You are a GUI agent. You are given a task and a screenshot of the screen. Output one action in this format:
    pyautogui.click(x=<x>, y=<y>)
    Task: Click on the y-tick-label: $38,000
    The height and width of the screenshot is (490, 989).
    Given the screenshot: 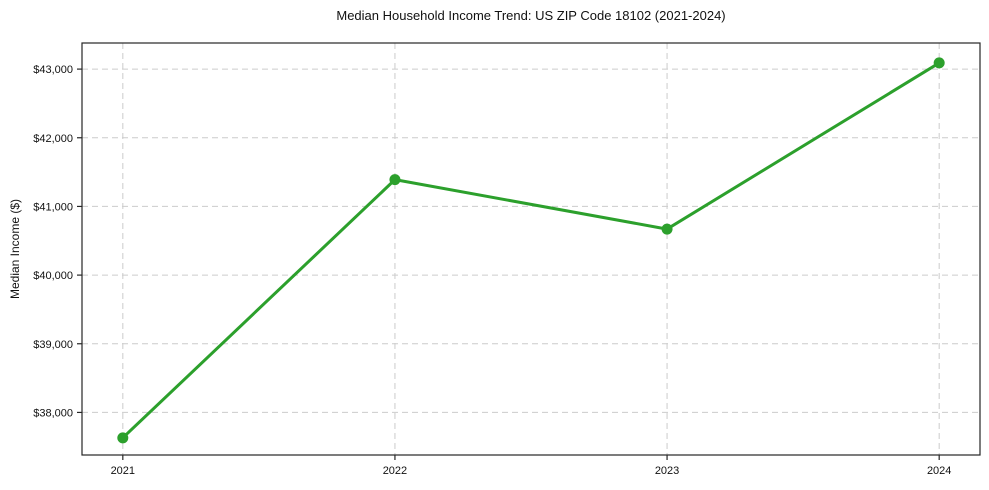 What is the action you would take?
    pyautogui.click(x=53, y=413)
    